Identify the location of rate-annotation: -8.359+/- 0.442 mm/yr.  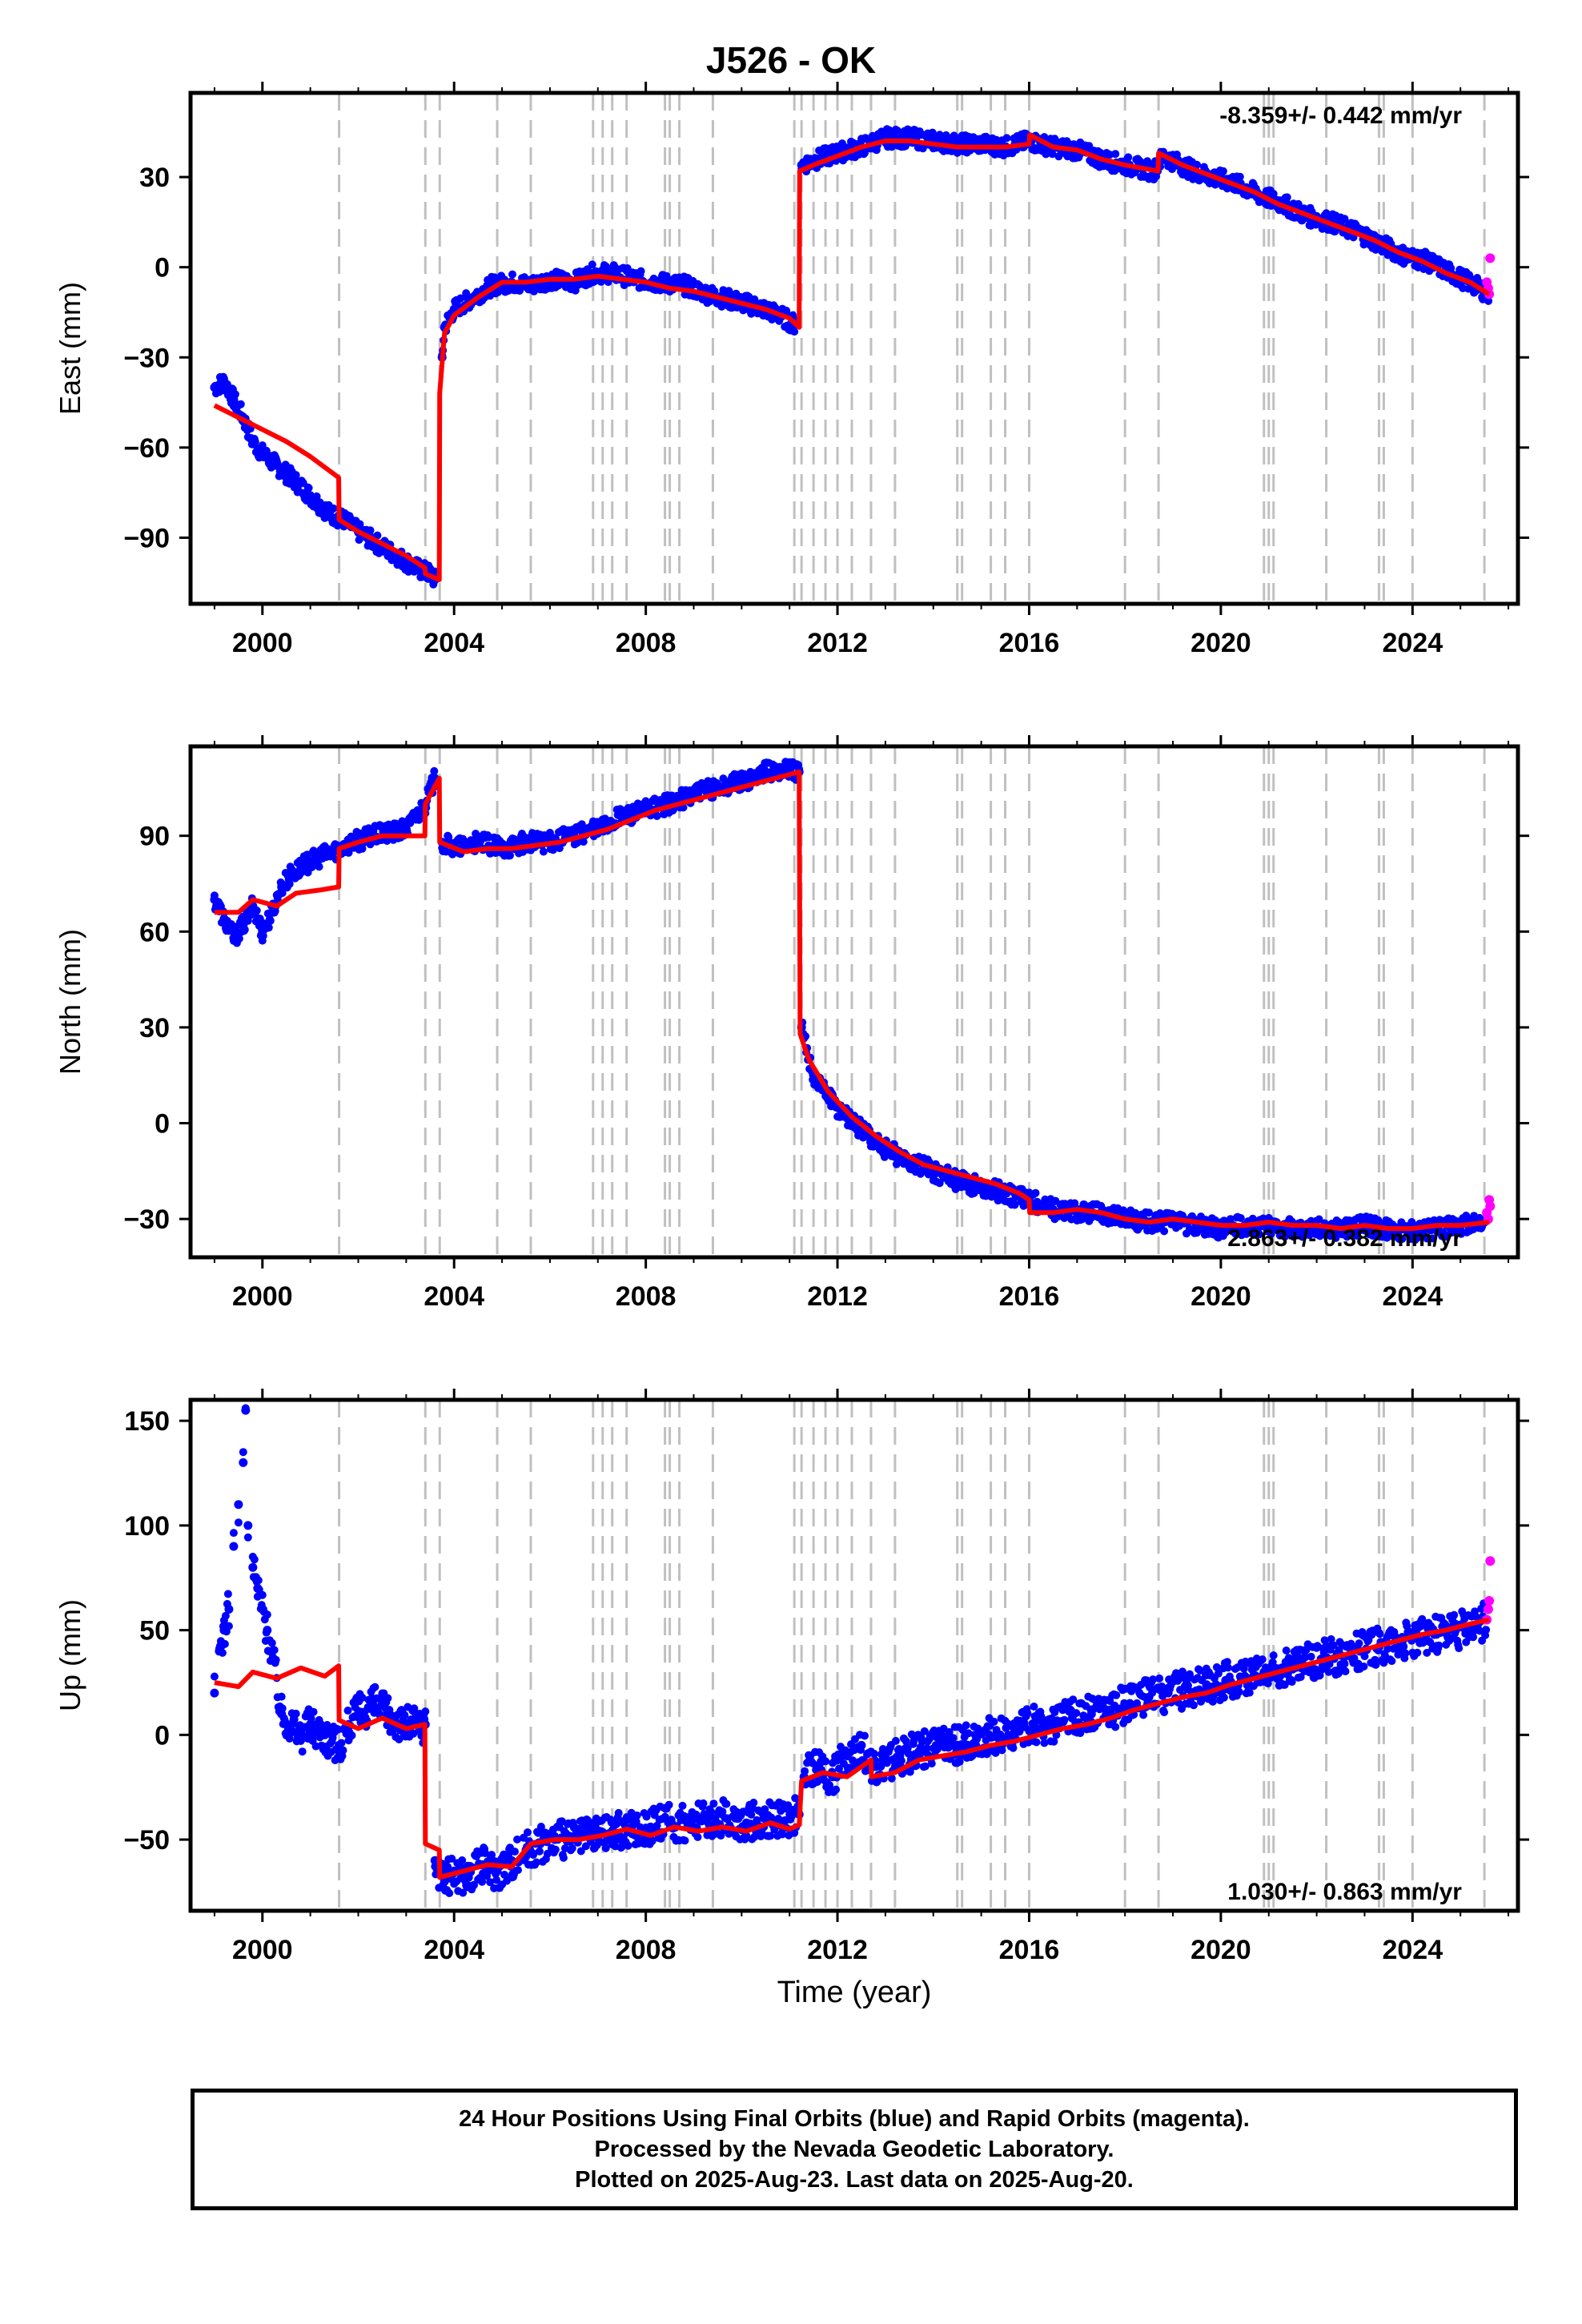
(1340, 116).